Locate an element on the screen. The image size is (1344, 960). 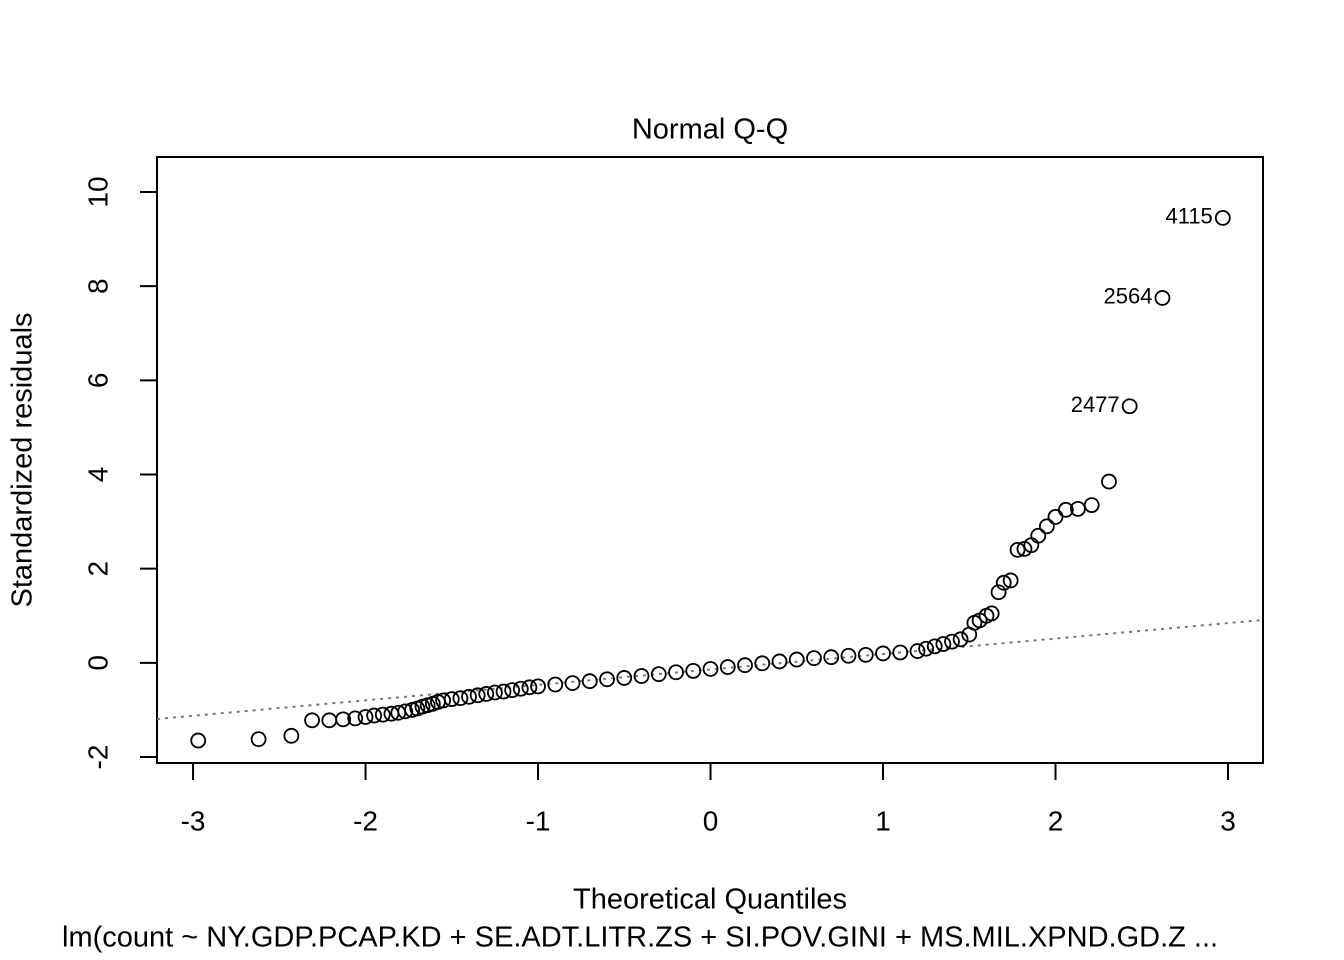
x-tick-label: -2 is located at coordinates (365, 820).